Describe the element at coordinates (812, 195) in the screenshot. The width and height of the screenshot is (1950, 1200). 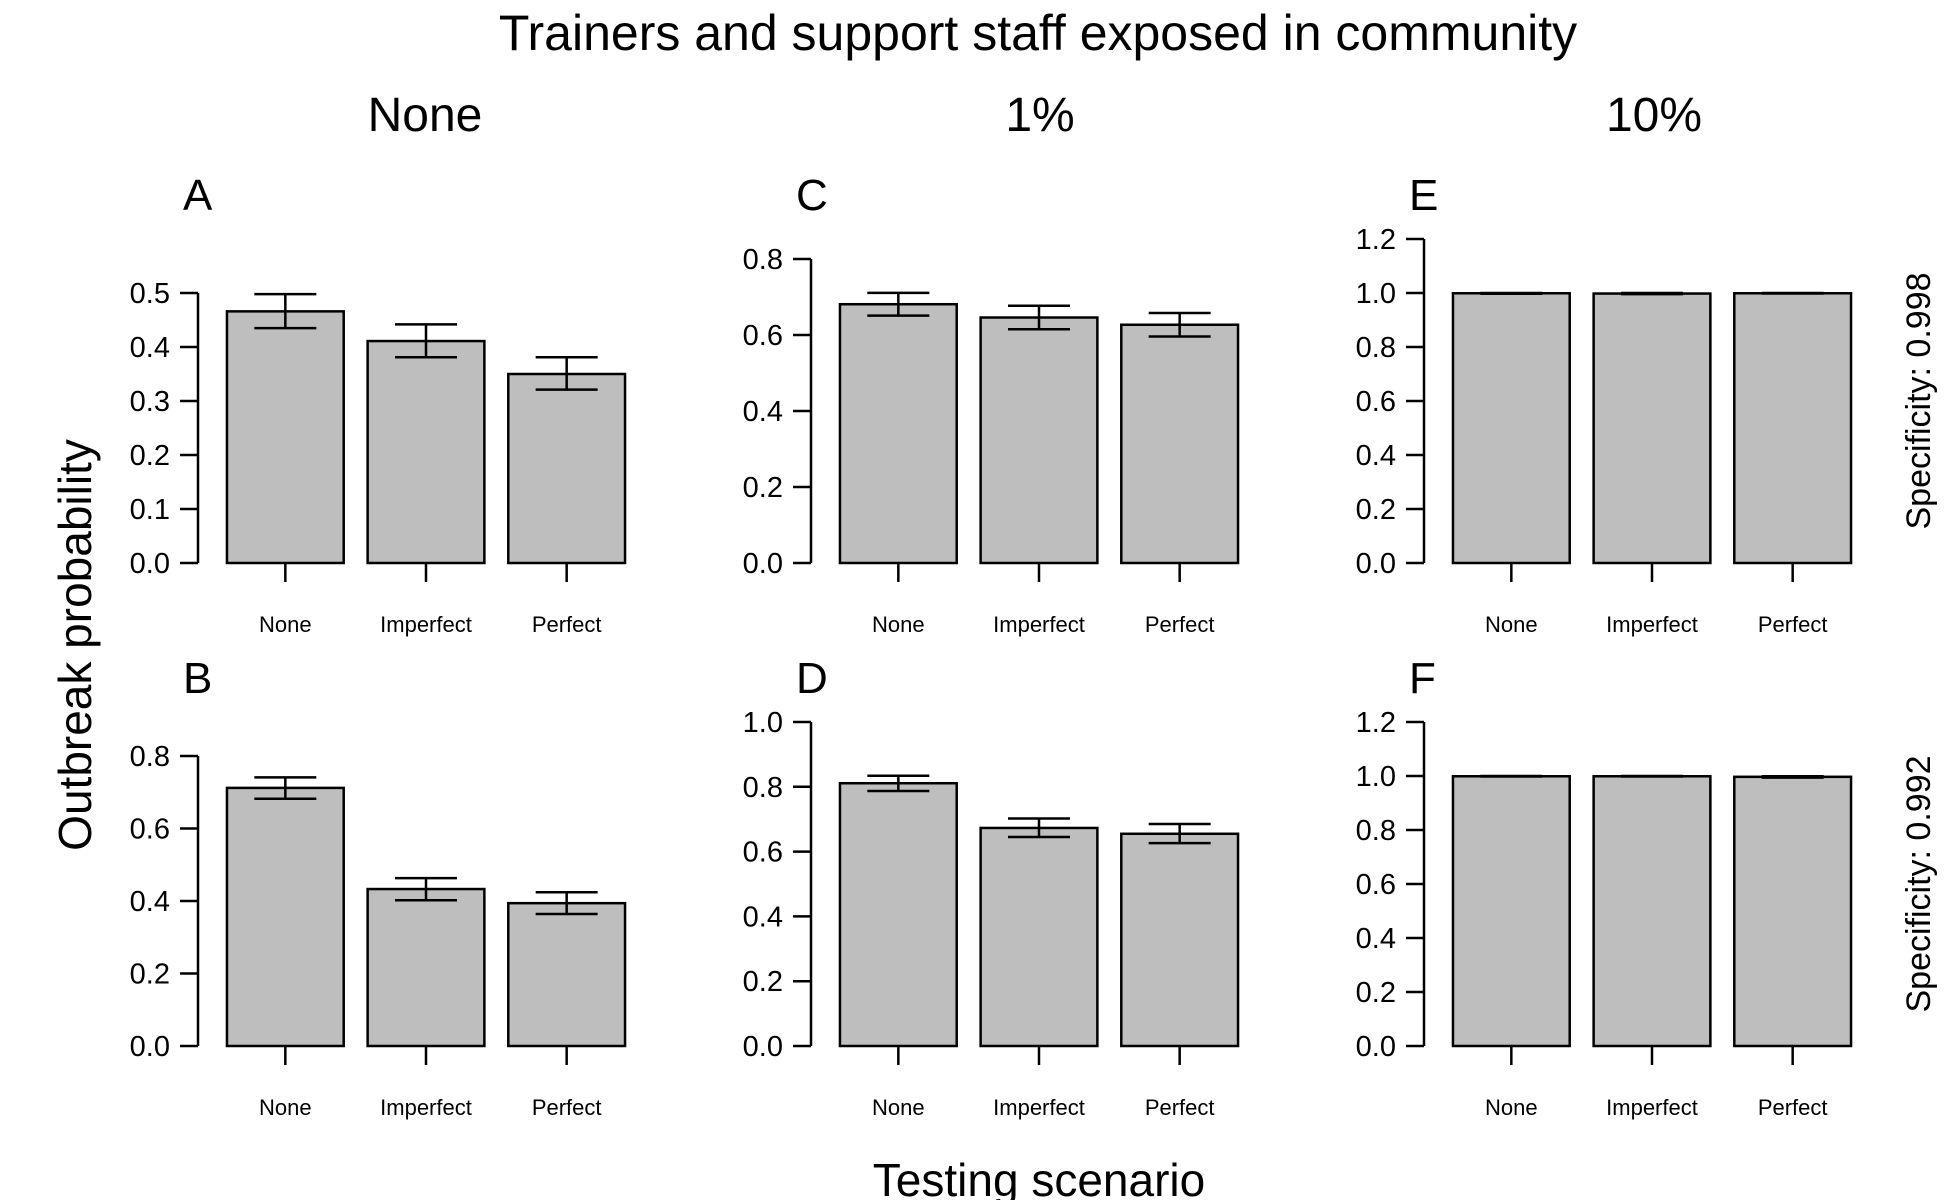
I see `panel-letter: C` at that location.